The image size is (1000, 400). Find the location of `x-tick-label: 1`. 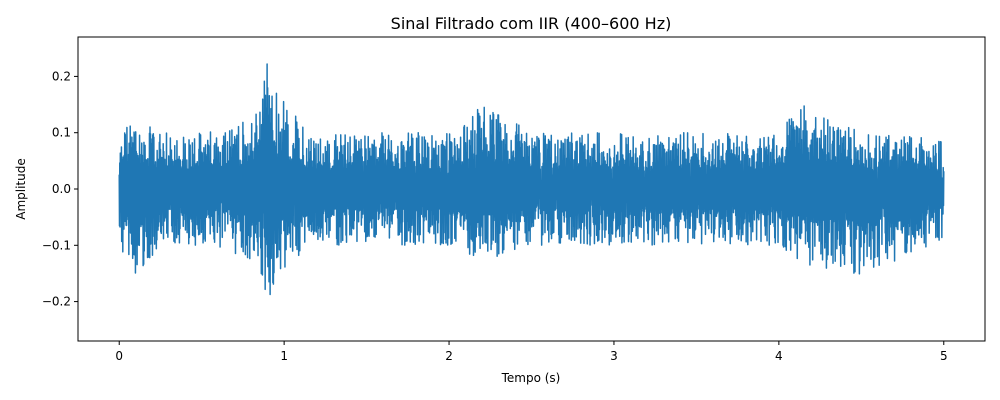

x-tick-label: 1 is located at coordinates (284, 356).